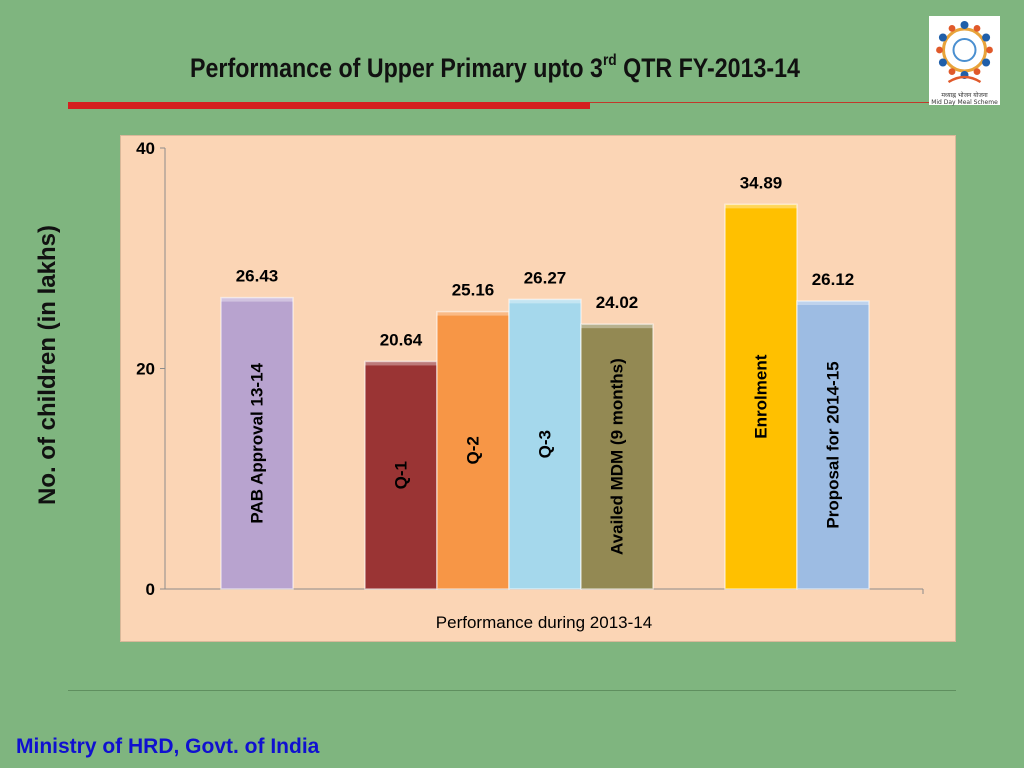 This screenshot has width=1024, height=768. Describe the element at coordinates (708, 68) in the screenshot. I see `title-tail: QTR FY-2013-14` at that location.